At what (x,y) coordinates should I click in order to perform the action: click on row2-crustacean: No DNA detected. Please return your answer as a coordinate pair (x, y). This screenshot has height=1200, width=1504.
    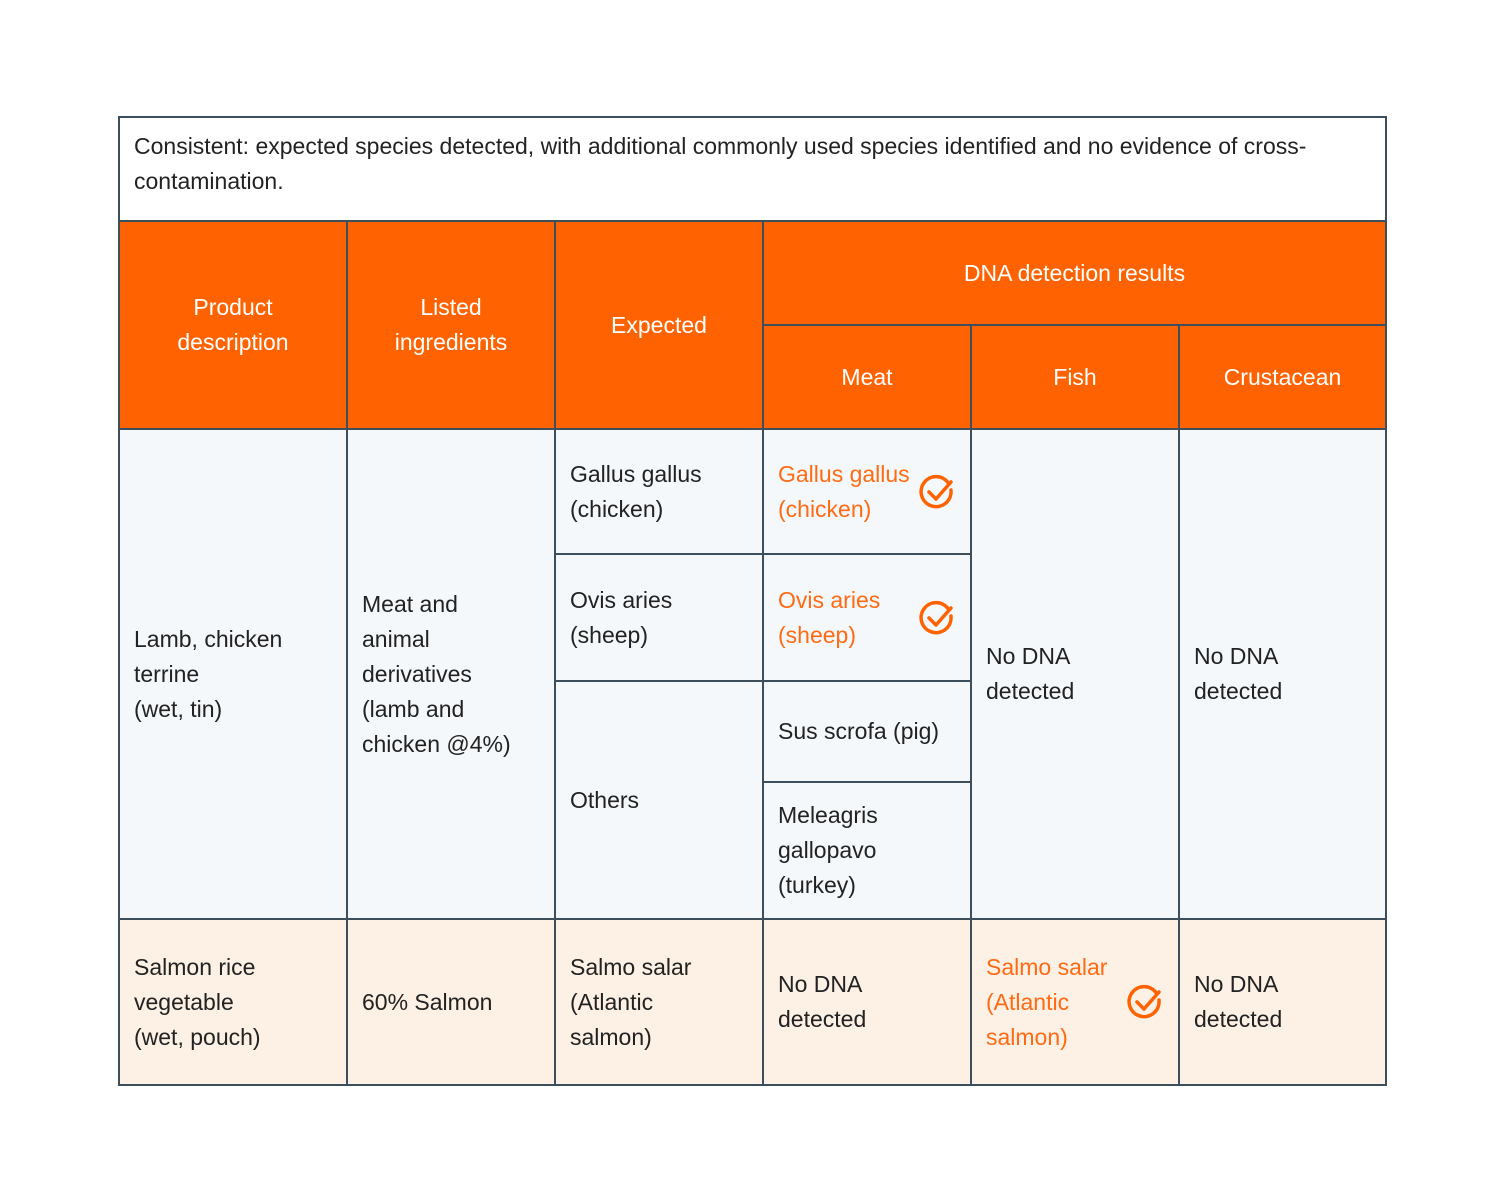
    Looking at the image, I should click on (1282, 1002).